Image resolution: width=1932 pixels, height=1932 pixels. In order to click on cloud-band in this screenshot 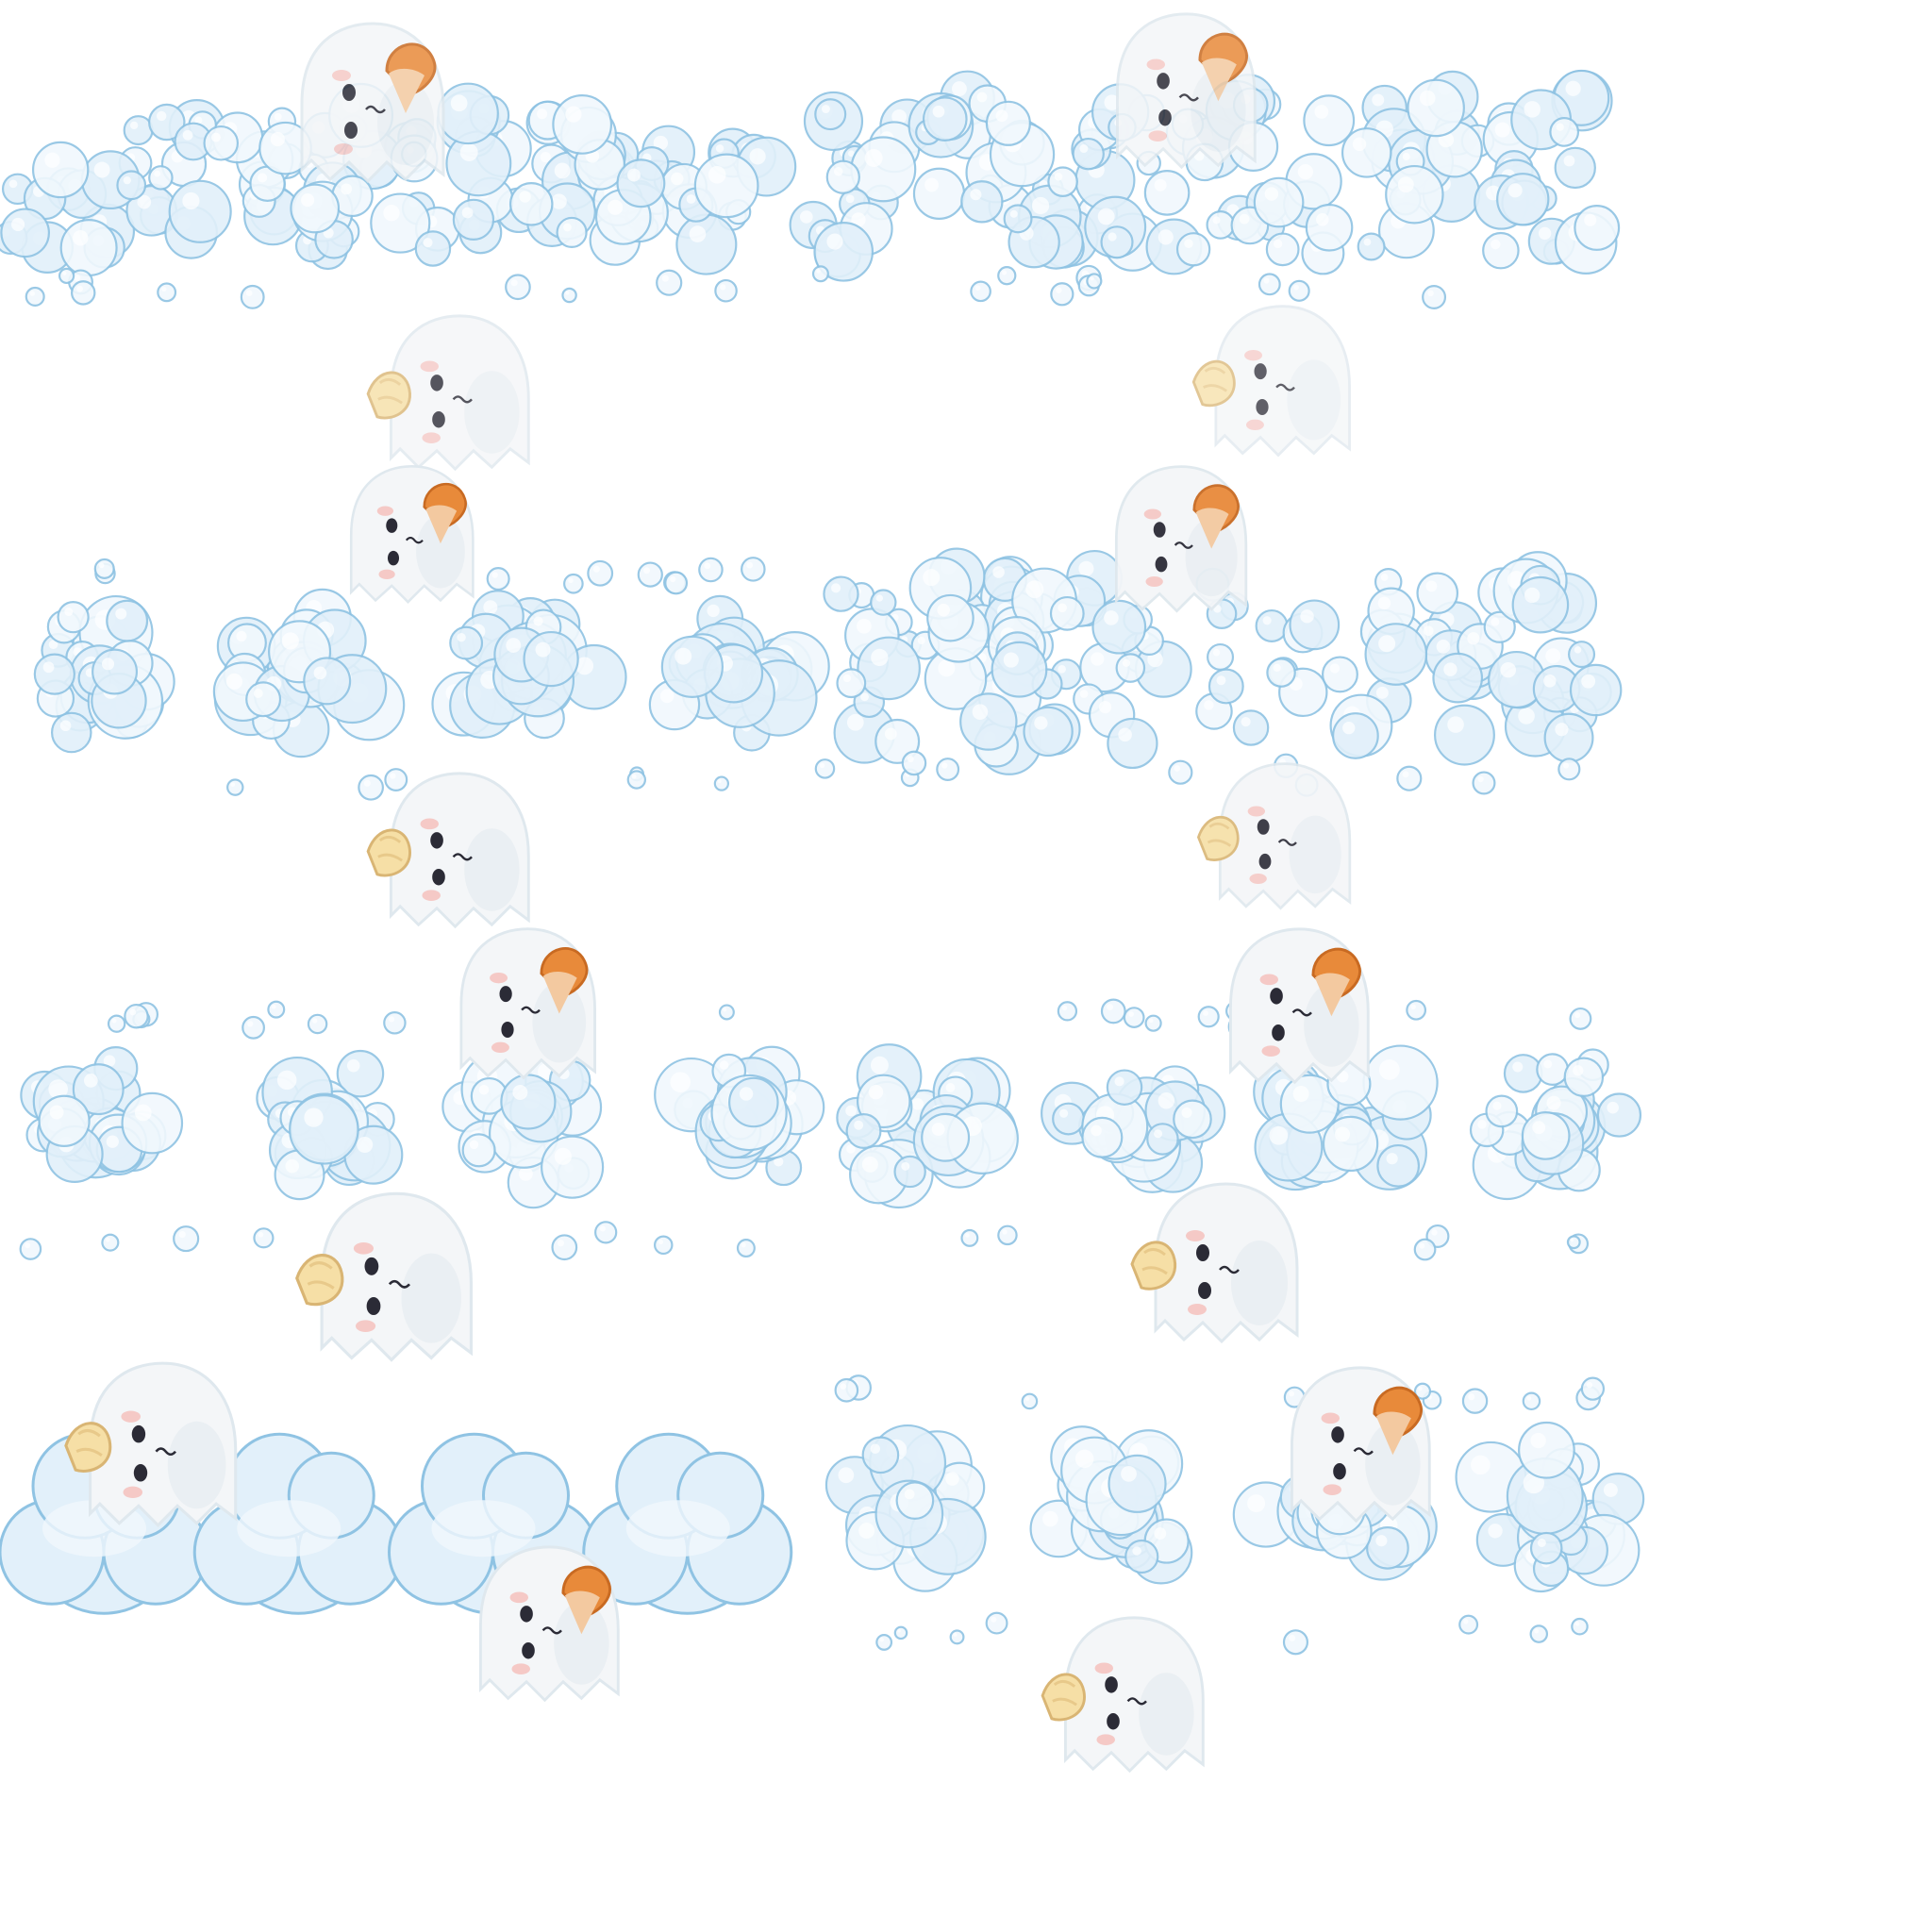, I will do `click(432, 682)`.